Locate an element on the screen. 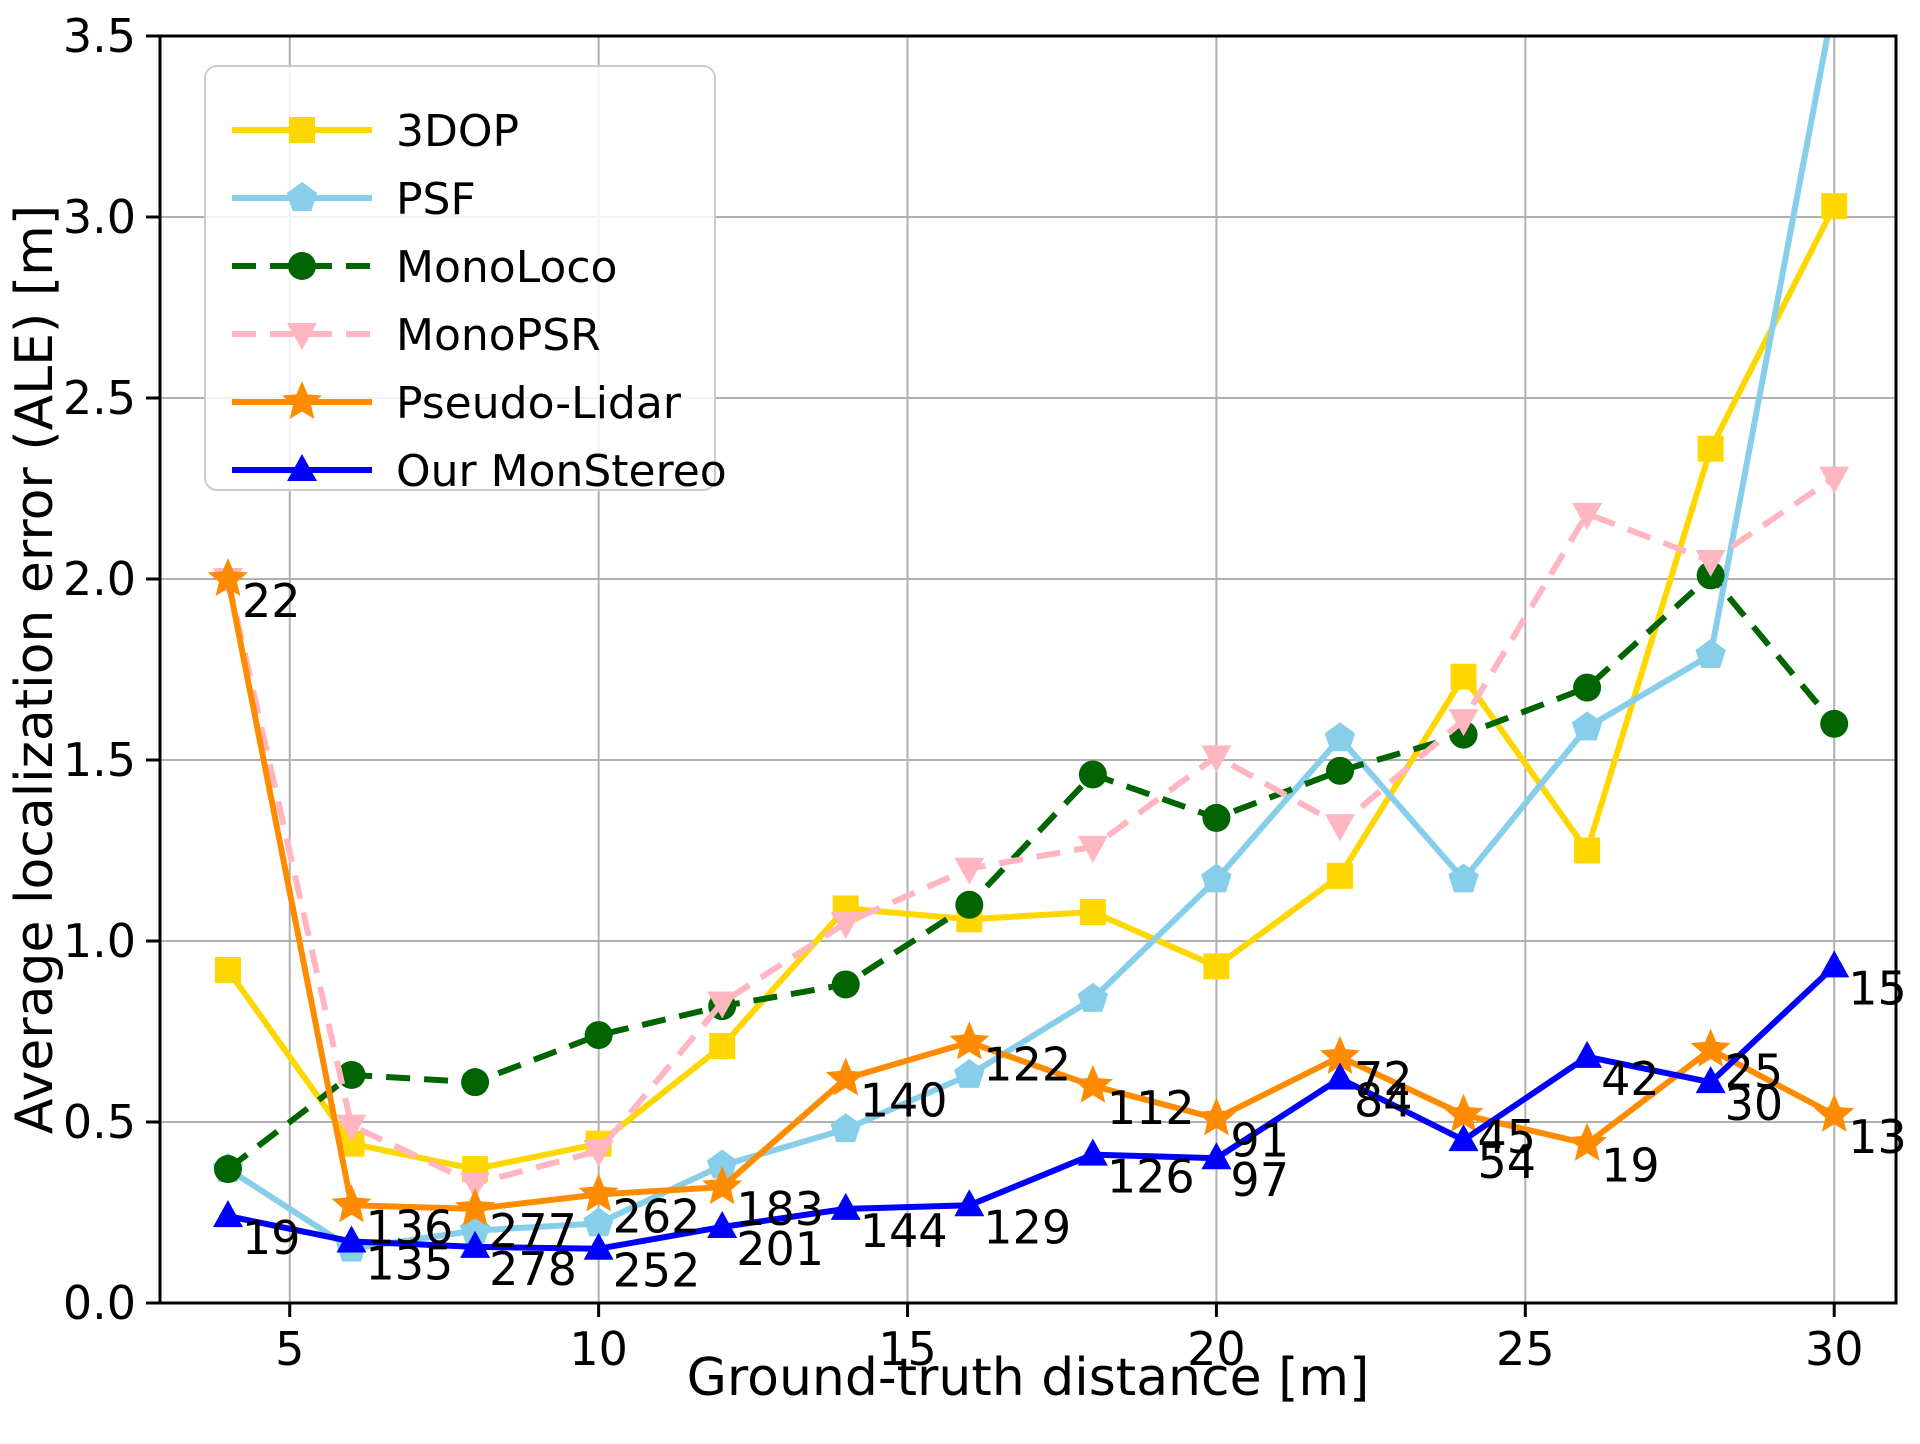  count-annotation: 126 is located at coordinates (1151, 1177).